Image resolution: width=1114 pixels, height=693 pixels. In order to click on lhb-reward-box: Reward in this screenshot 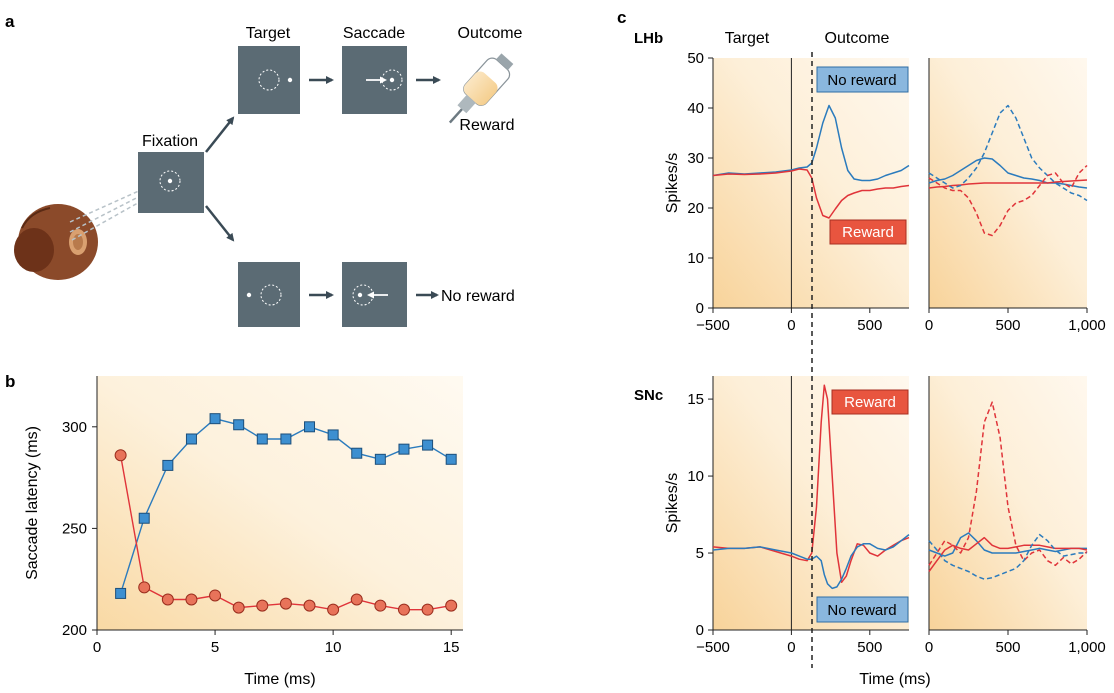, I will do `click(868, 232)`.